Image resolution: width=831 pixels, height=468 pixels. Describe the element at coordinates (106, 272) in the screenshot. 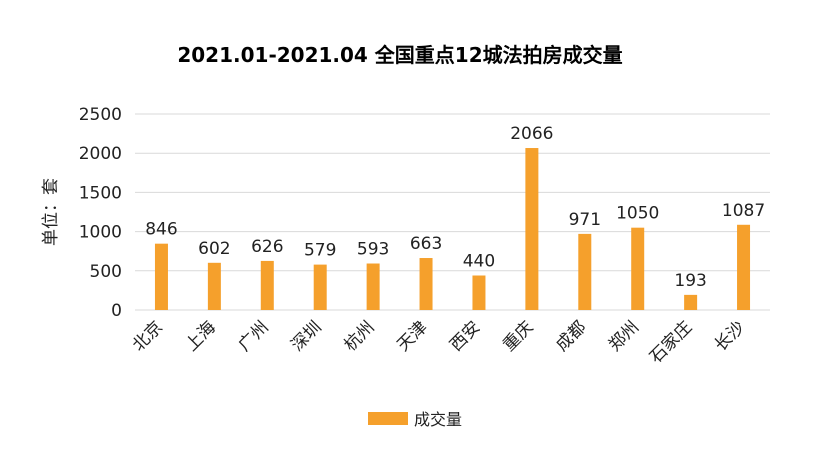

I see `y-tick-label: 500` at that location.